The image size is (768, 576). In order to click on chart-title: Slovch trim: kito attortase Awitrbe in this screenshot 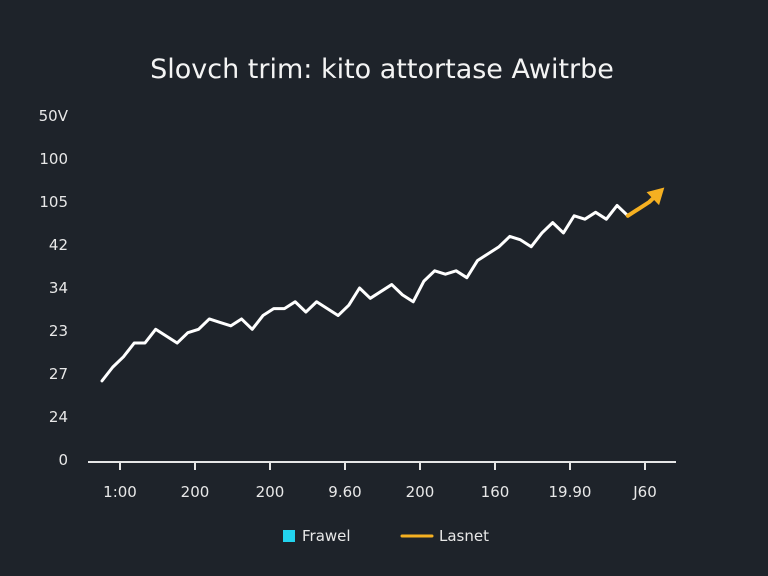, I will do `click(382, 69)`.